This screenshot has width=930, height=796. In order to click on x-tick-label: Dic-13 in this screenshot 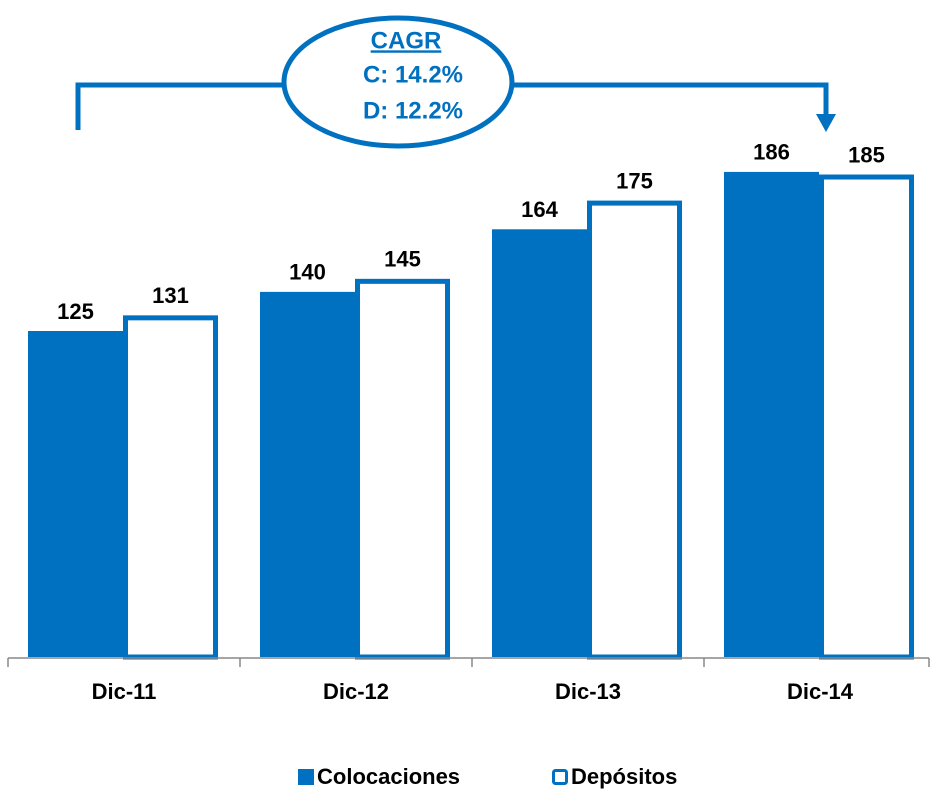, I will do `click(588, 691)`.